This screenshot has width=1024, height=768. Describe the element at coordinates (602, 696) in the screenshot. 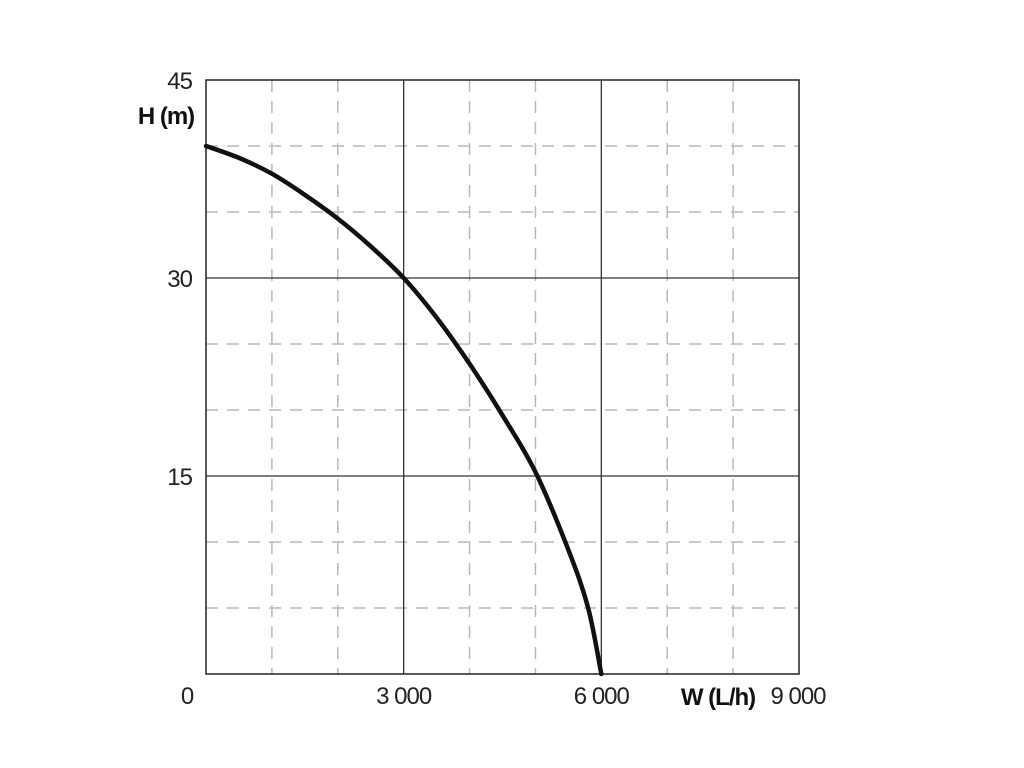

I see `x-tick-label: 6 000` at that location.